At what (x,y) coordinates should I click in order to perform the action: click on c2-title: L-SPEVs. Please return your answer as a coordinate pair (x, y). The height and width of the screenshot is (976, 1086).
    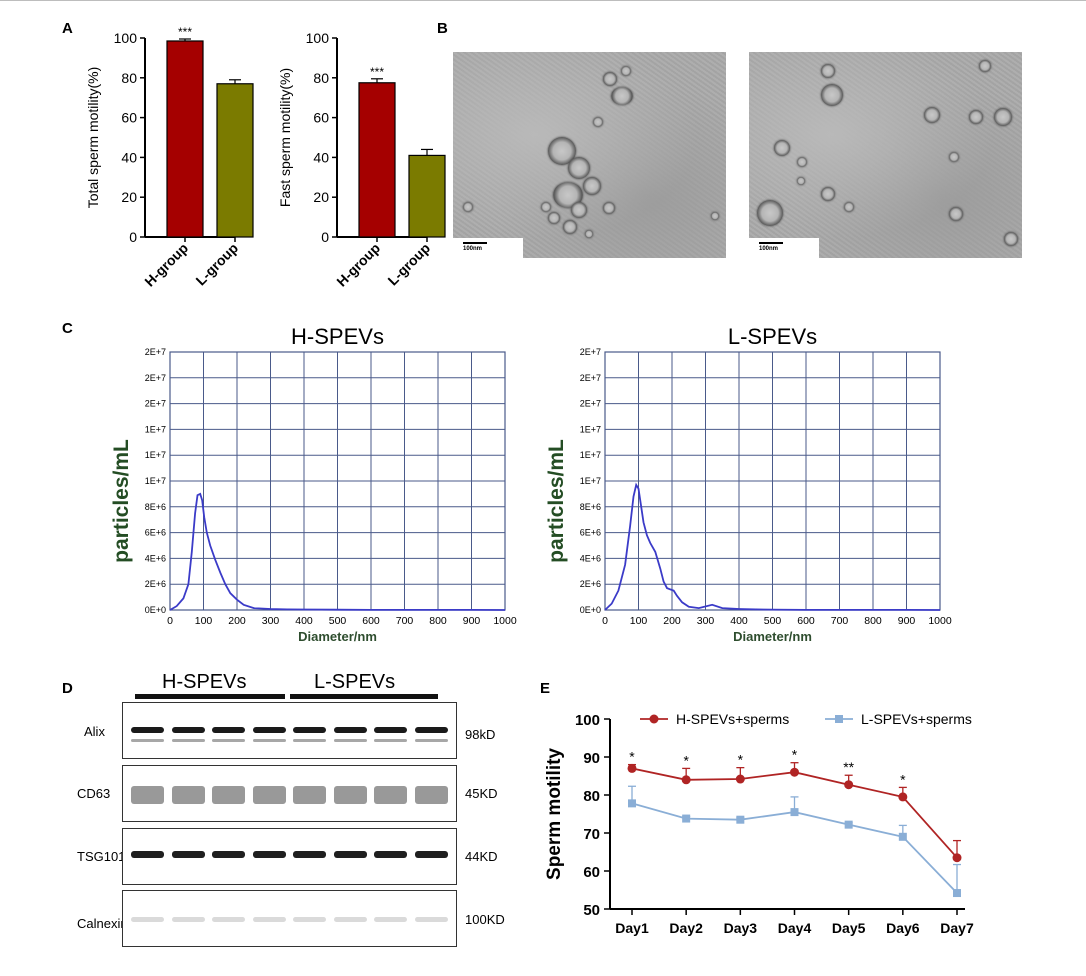
    Looking at the image, I should click on (772, 336).